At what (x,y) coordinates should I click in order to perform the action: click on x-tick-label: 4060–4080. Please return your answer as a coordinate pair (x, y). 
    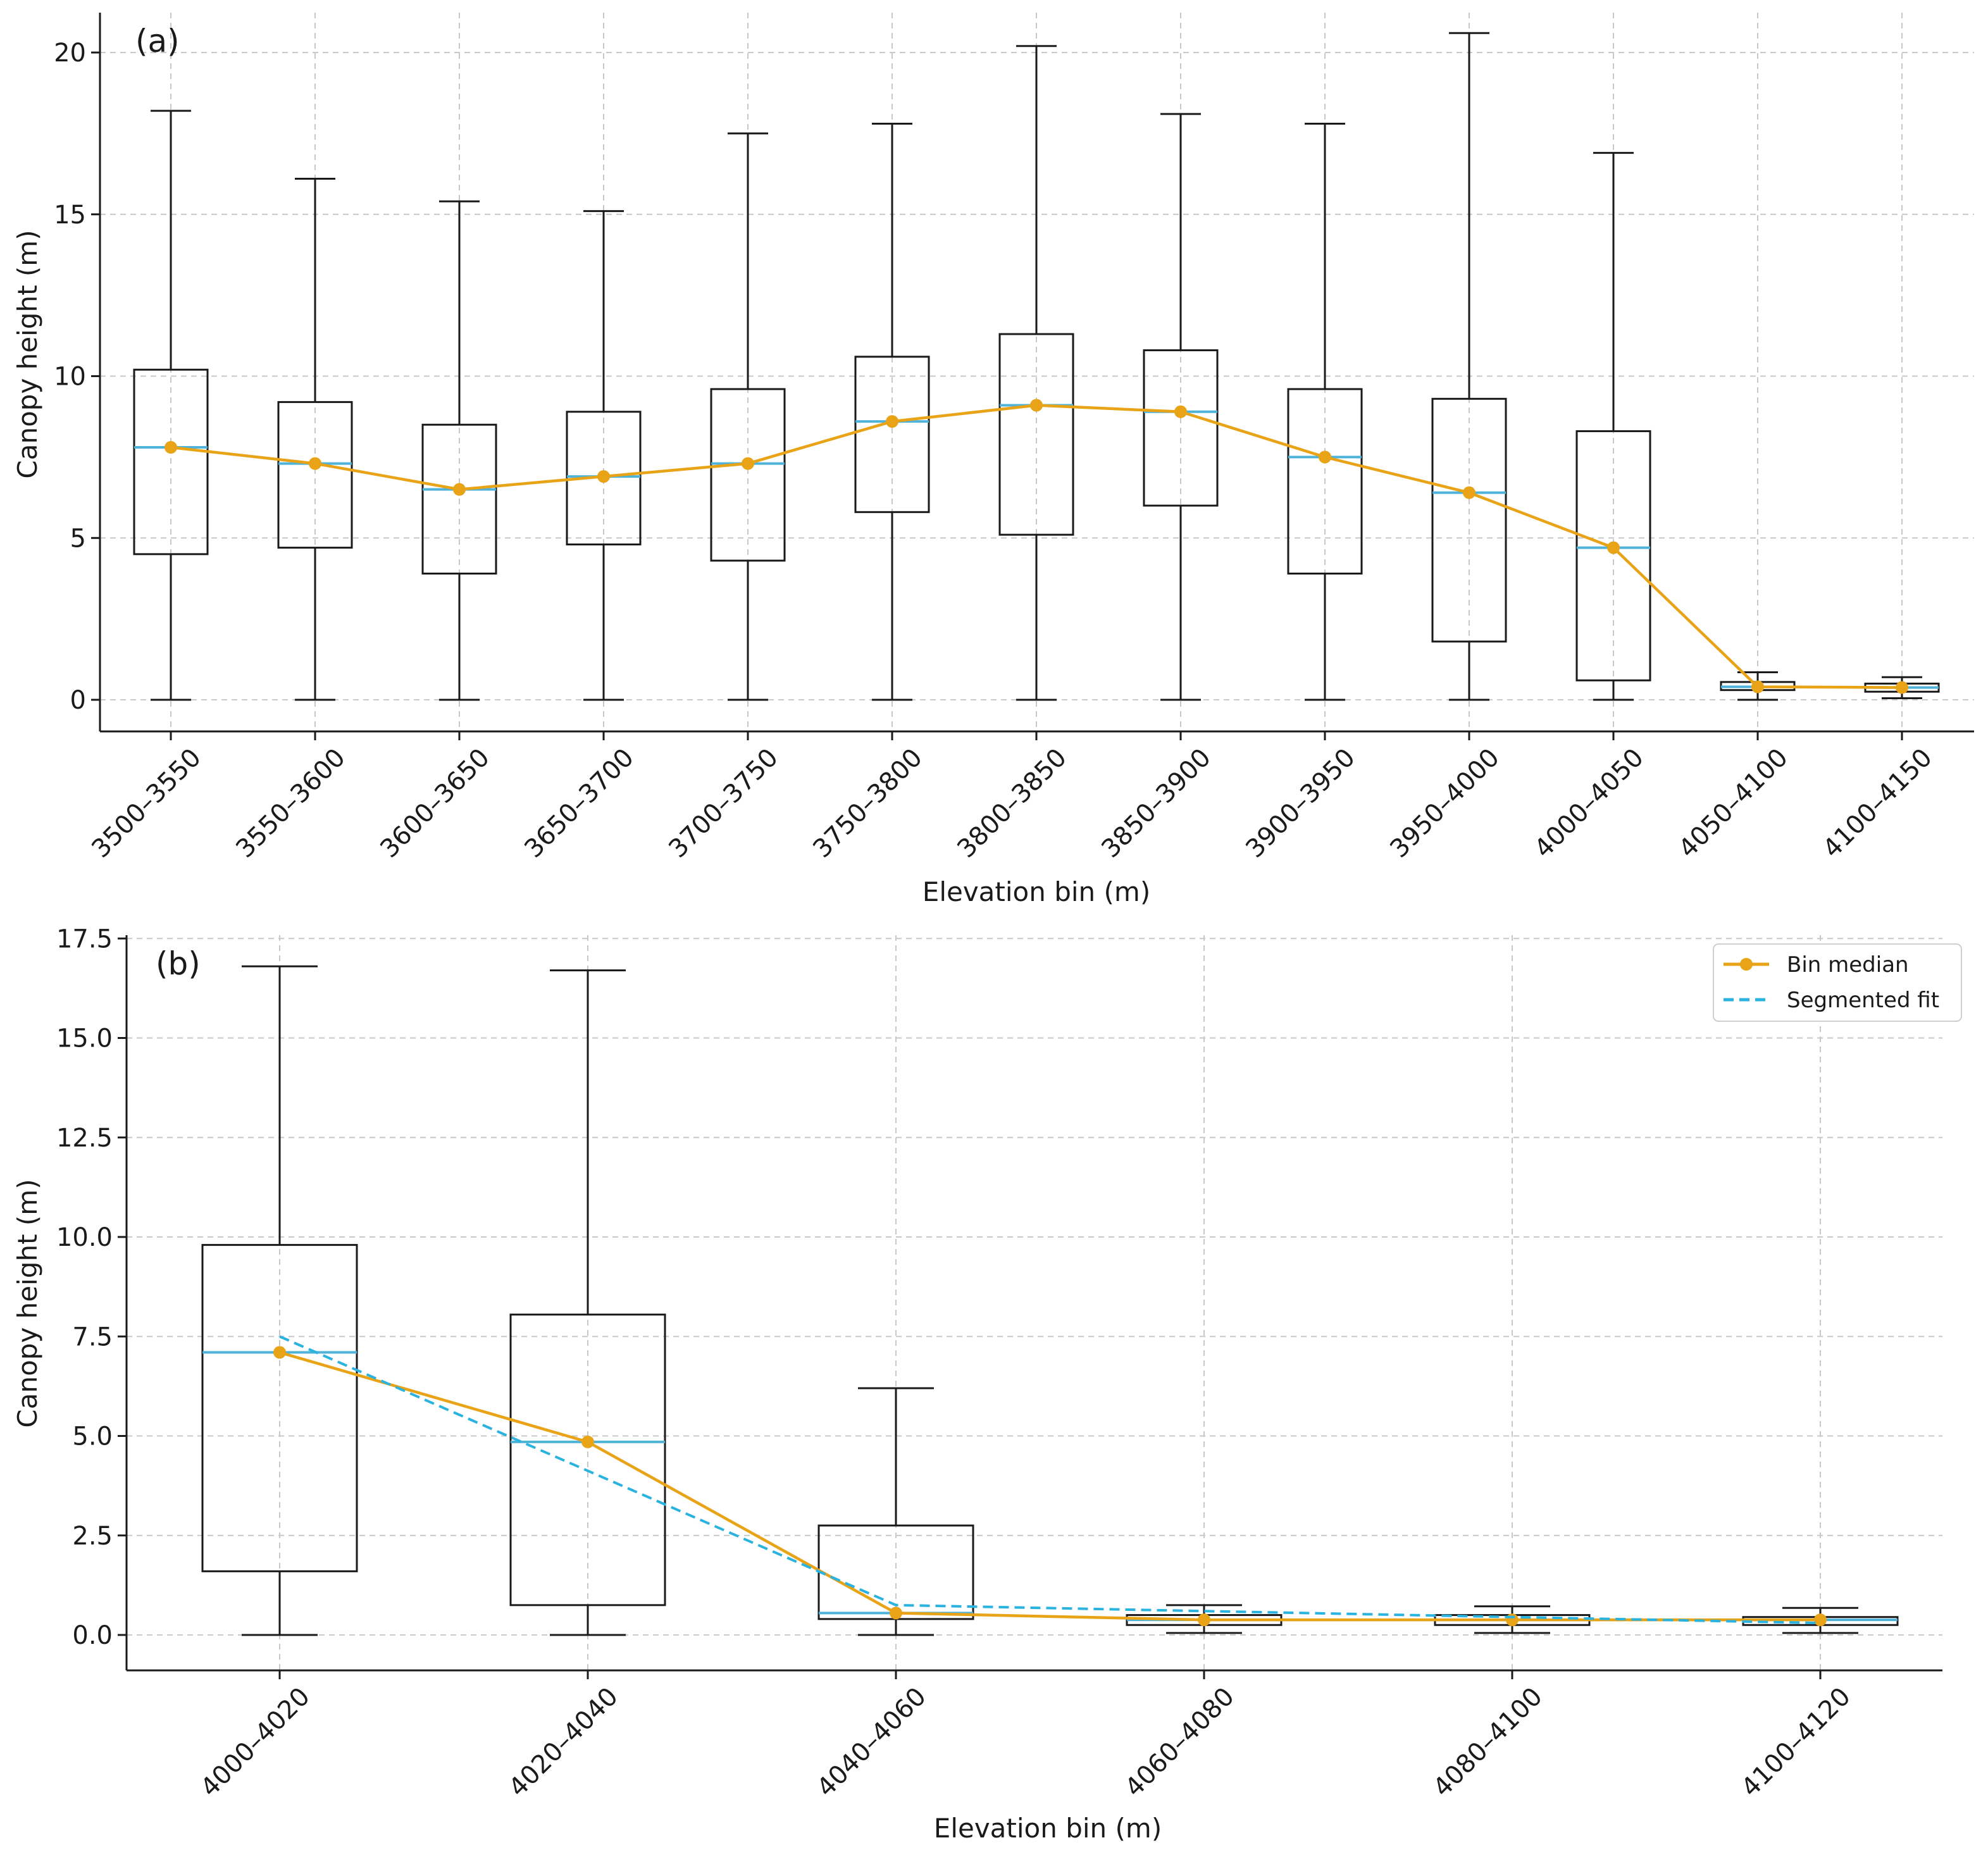
    Looking at the image, I should click on (1179, 1742).